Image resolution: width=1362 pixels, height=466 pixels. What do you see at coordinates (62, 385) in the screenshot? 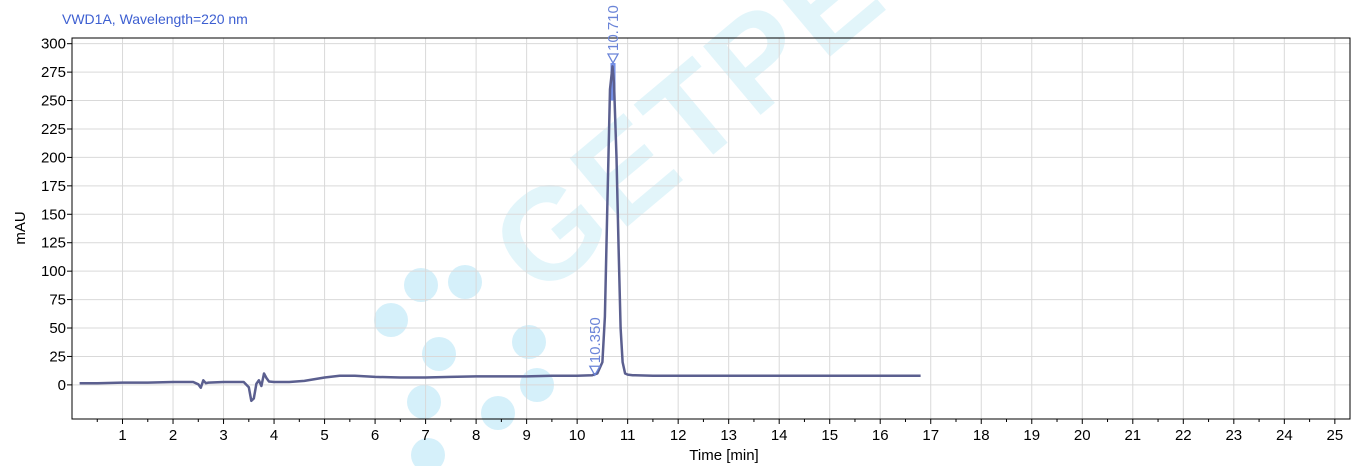
I see `y-tick-label: 0` at bounding box center [62, 385].